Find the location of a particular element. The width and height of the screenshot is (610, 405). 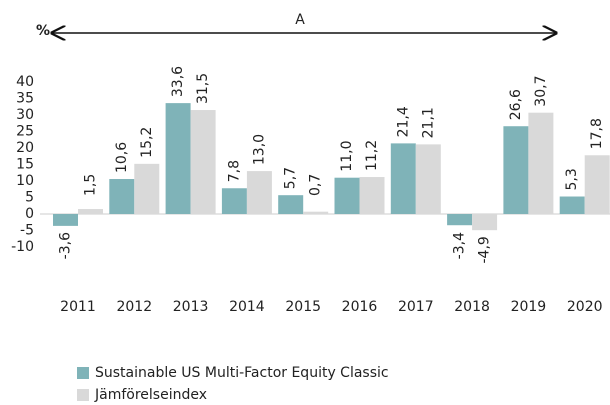

y-tick-label: 0 is located at coordinates (29, 214).